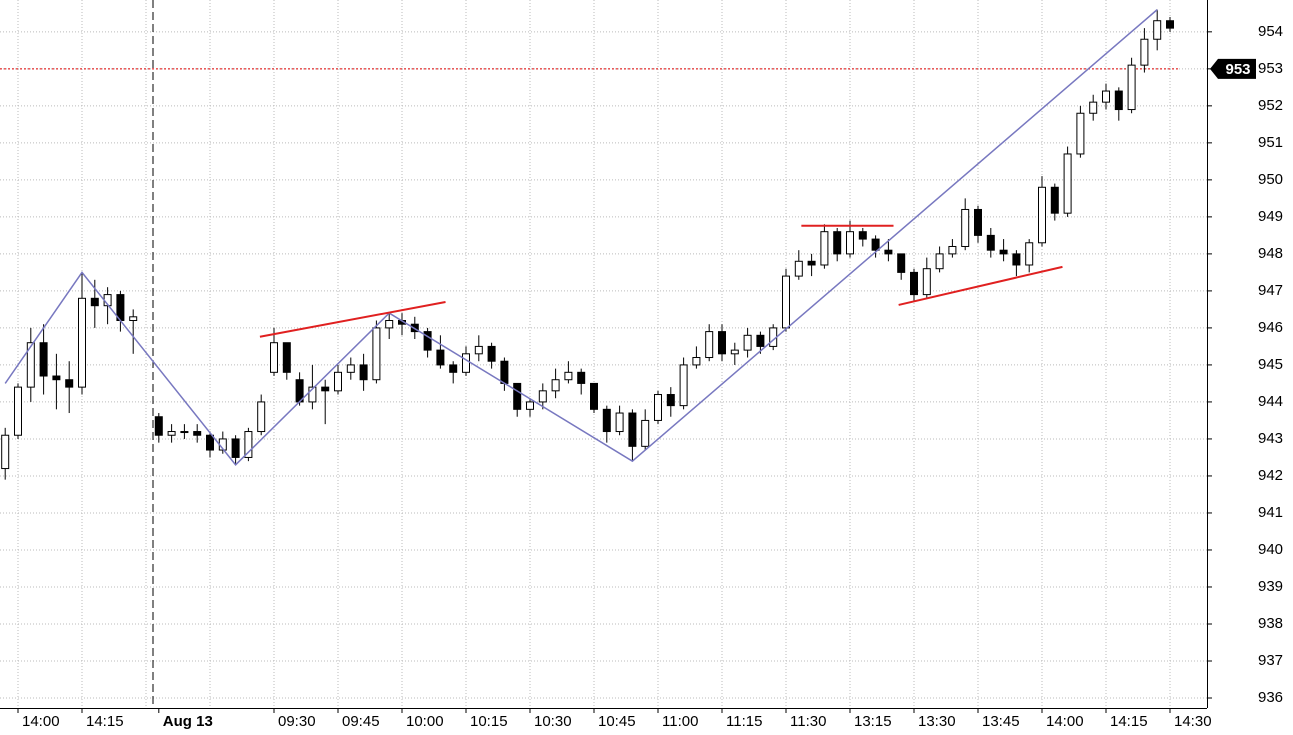 The height and width of the screenshot is (735, 1293). What do you see at coordinates (1270, 475) in the screenshot?
I see `y-tick-label: 942` at bounding box center [1270, 475].